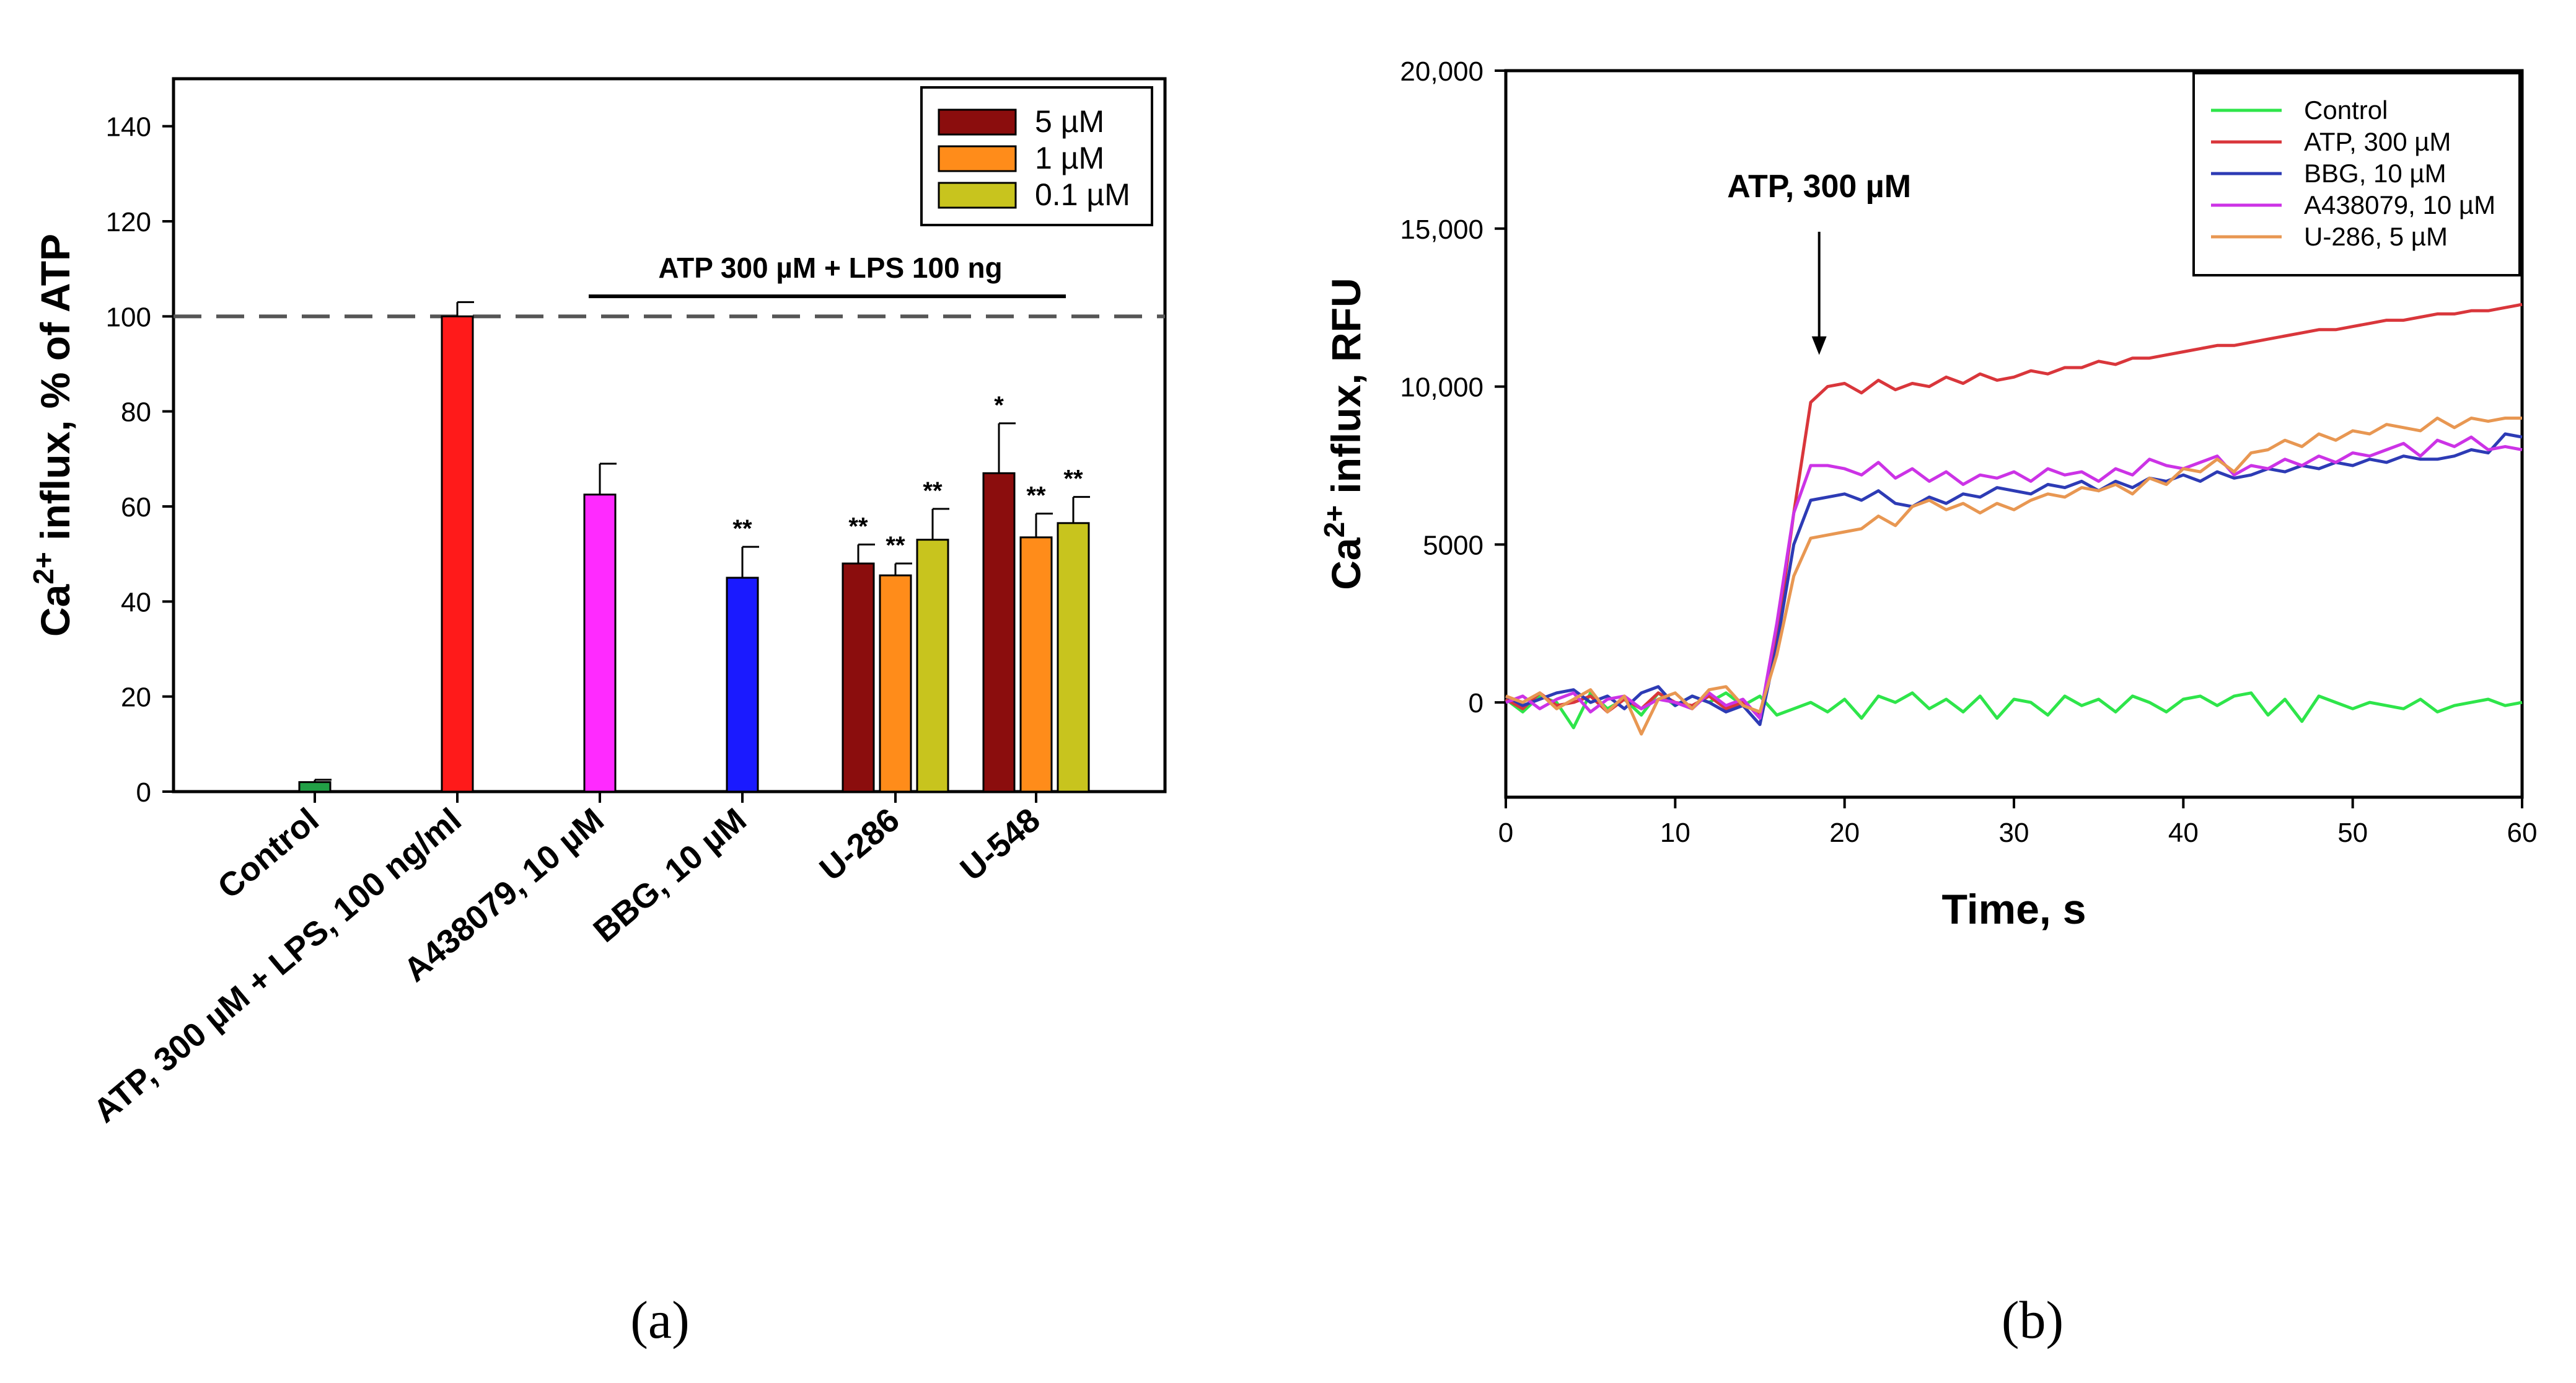  What do you see at coordinates (669, 875) in the screenshot?
I see `bar-x-tick-label: BBG, 10 µM` at bounding box center [669, 875].